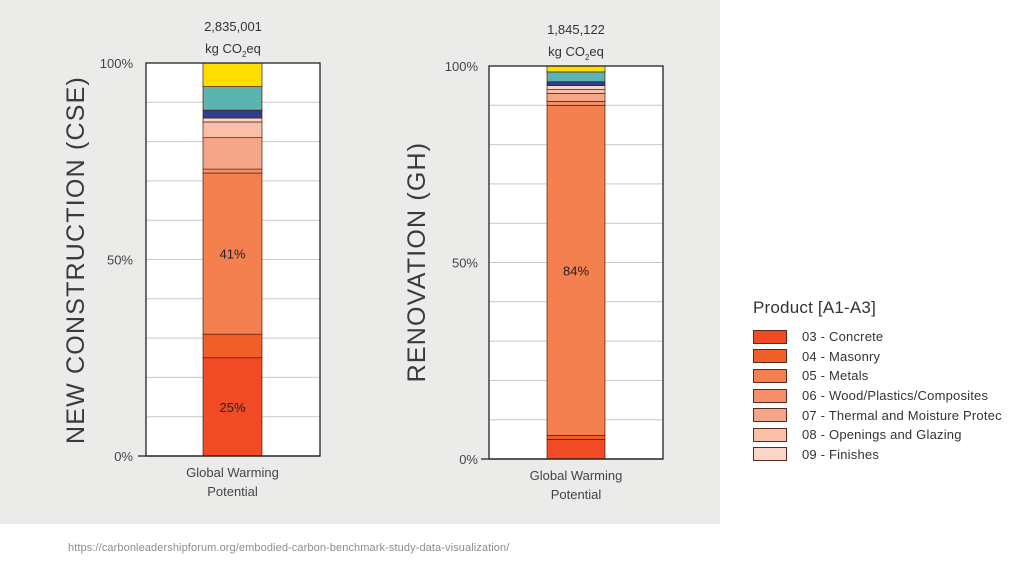  I want to click on legend-item: 09 - Finishes, so click(877, 455).